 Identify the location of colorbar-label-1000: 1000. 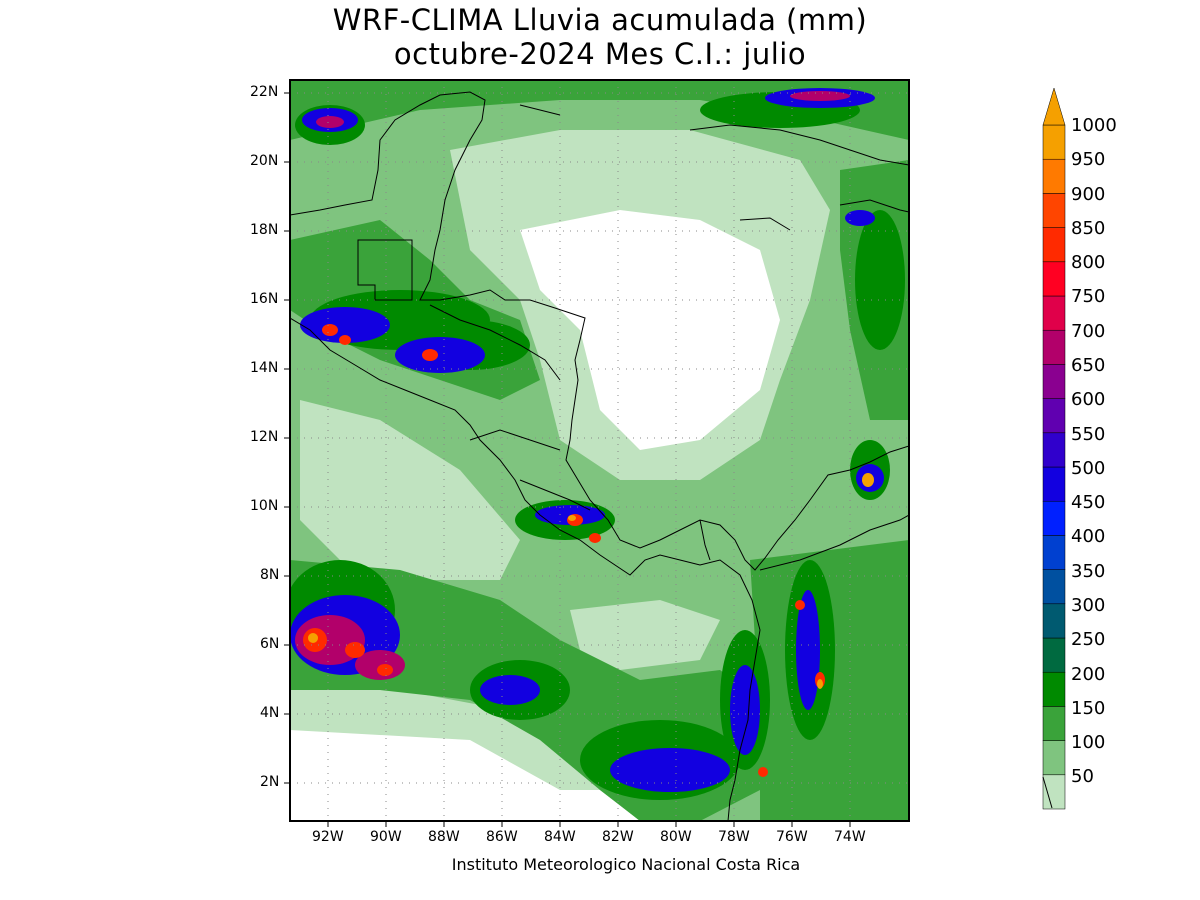
(1094, 125).